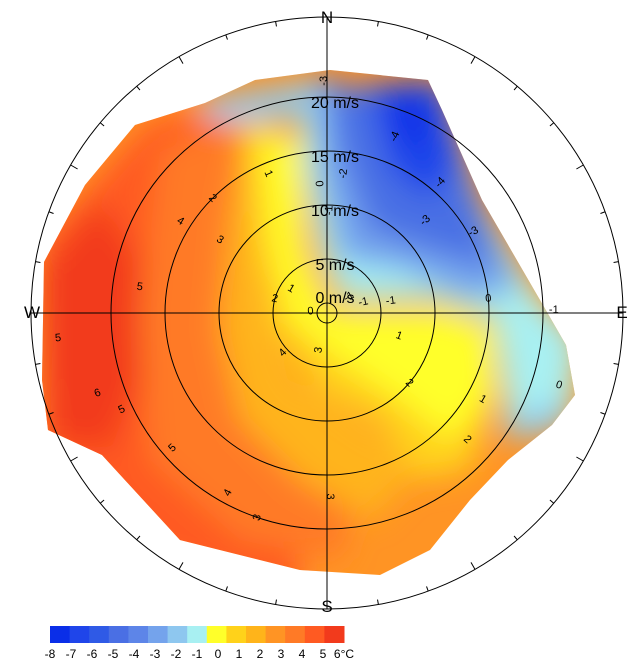 This screenshot has width=639, height=664. I want to click on color-scale-label: -4, so click(134, 654).